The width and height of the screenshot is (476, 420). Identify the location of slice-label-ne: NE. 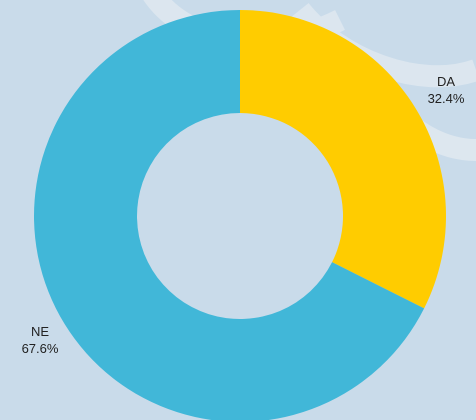
(40, 331).